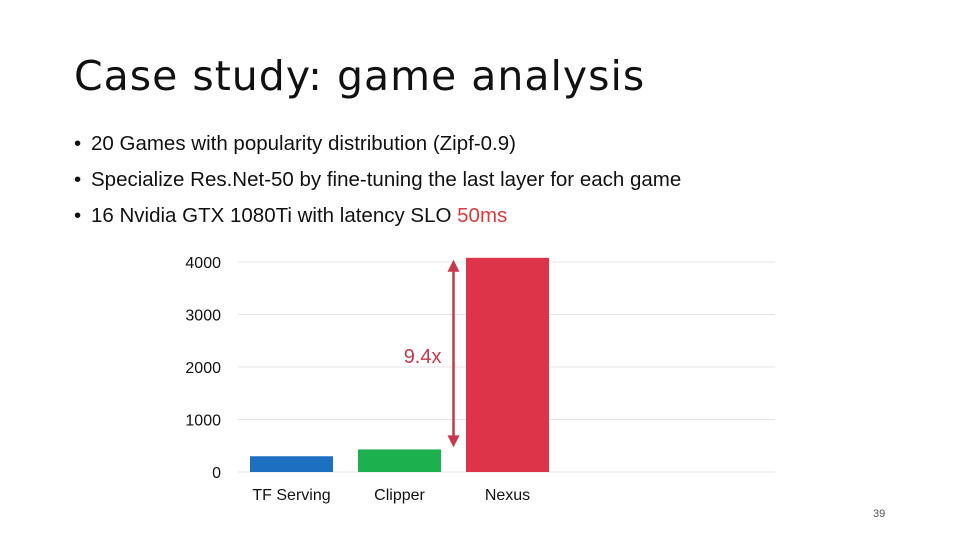  I want to click on x-tick-label: Nexus, so click(507, 495).